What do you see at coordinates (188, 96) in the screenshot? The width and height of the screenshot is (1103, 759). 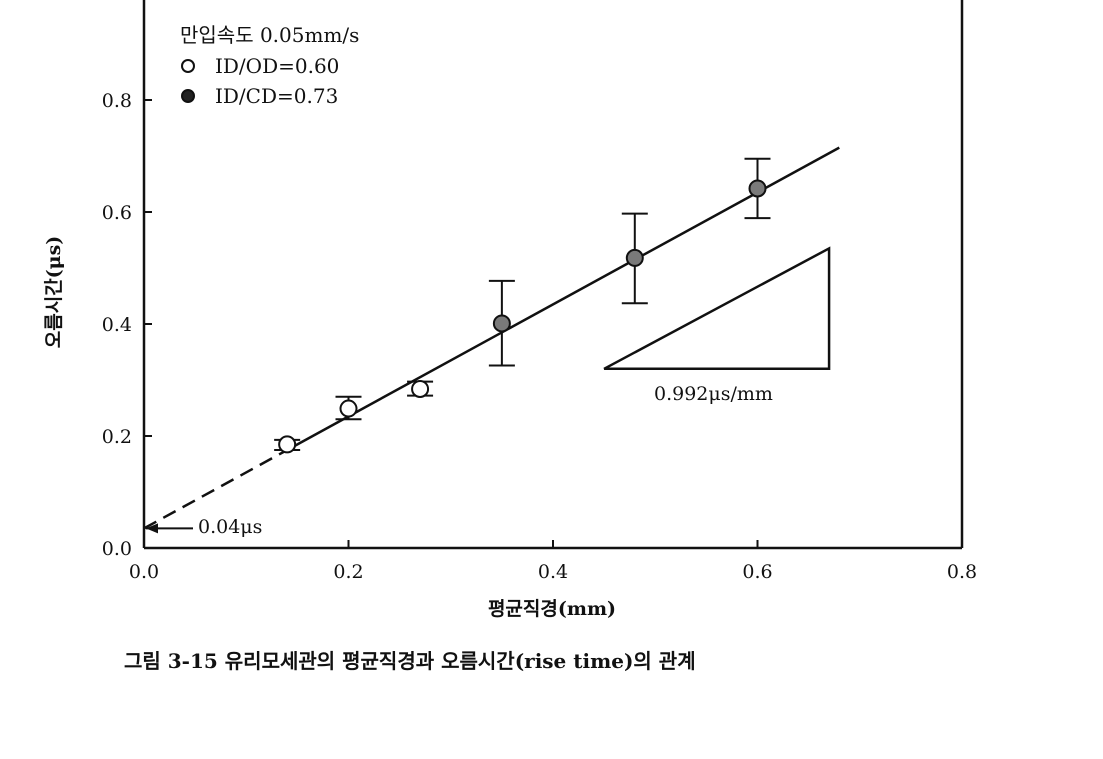 I see `legend-filled-circle-icon` at bounding box center [188, 96].